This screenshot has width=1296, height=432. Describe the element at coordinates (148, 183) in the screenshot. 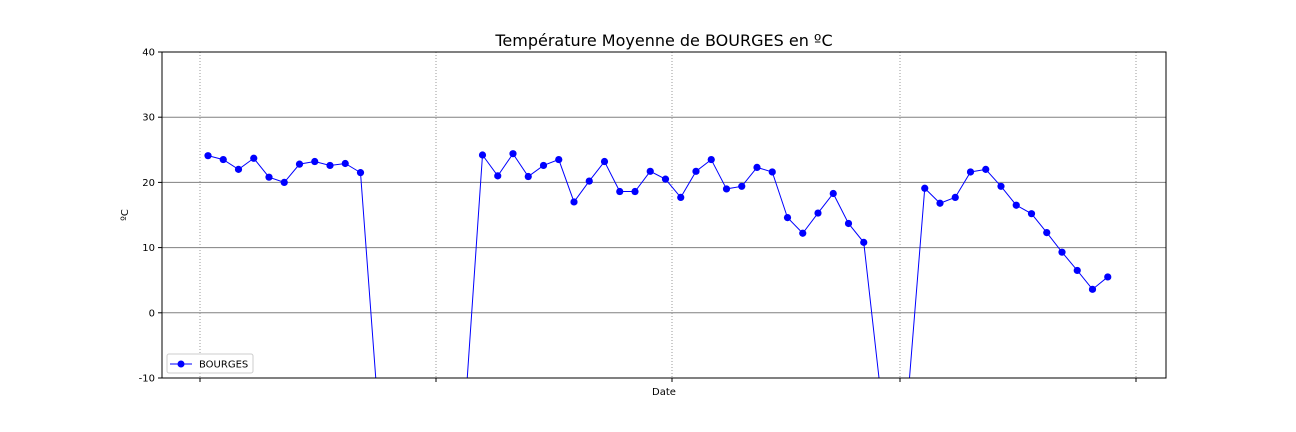

I see `y-tick-label: 20` at that location.